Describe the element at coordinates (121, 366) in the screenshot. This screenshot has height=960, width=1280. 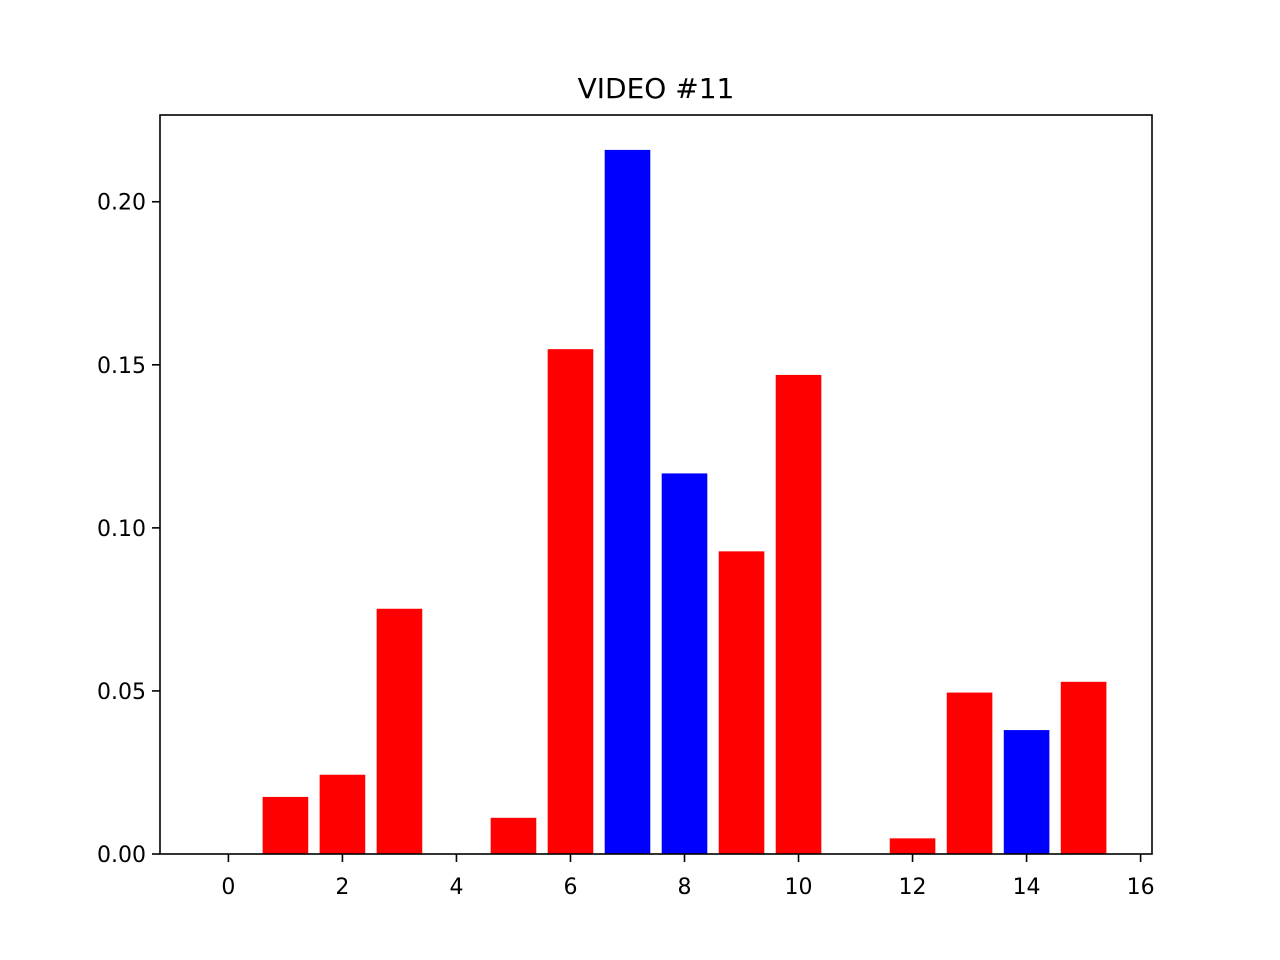
I see `y-tick-label-3: 0.15` at that location.